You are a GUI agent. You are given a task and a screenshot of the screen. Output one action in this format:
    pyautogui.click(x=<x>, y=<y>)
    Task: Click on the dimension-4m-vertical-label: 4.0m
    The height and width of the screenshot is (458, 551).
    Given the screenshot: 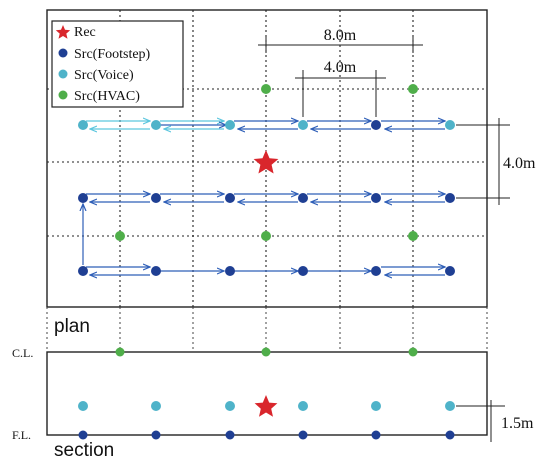 What is the action you would take?
    pyautogui.click(x=519, y=163)
    